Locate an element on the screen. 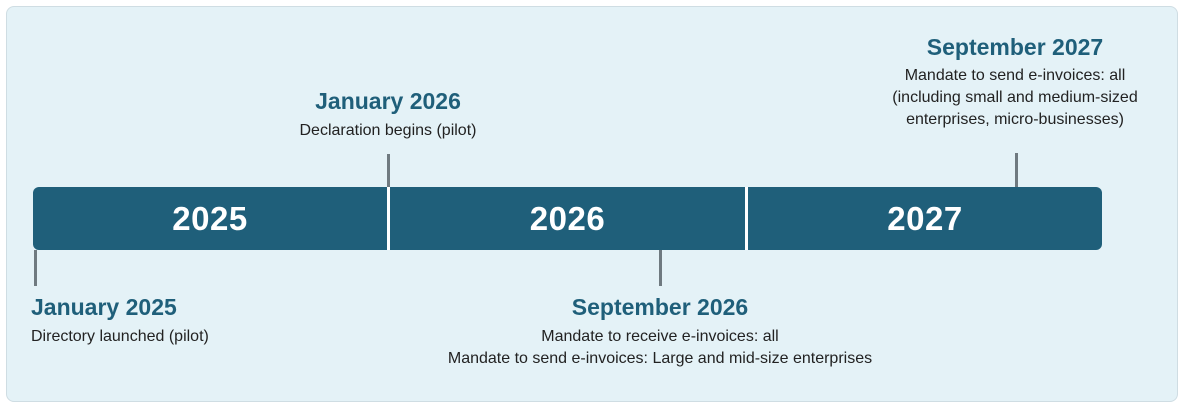 Image resolution: width=1186 pixels, height=411 pixels. year-segment-2026: 2026 is located at coordinates (567, 218).